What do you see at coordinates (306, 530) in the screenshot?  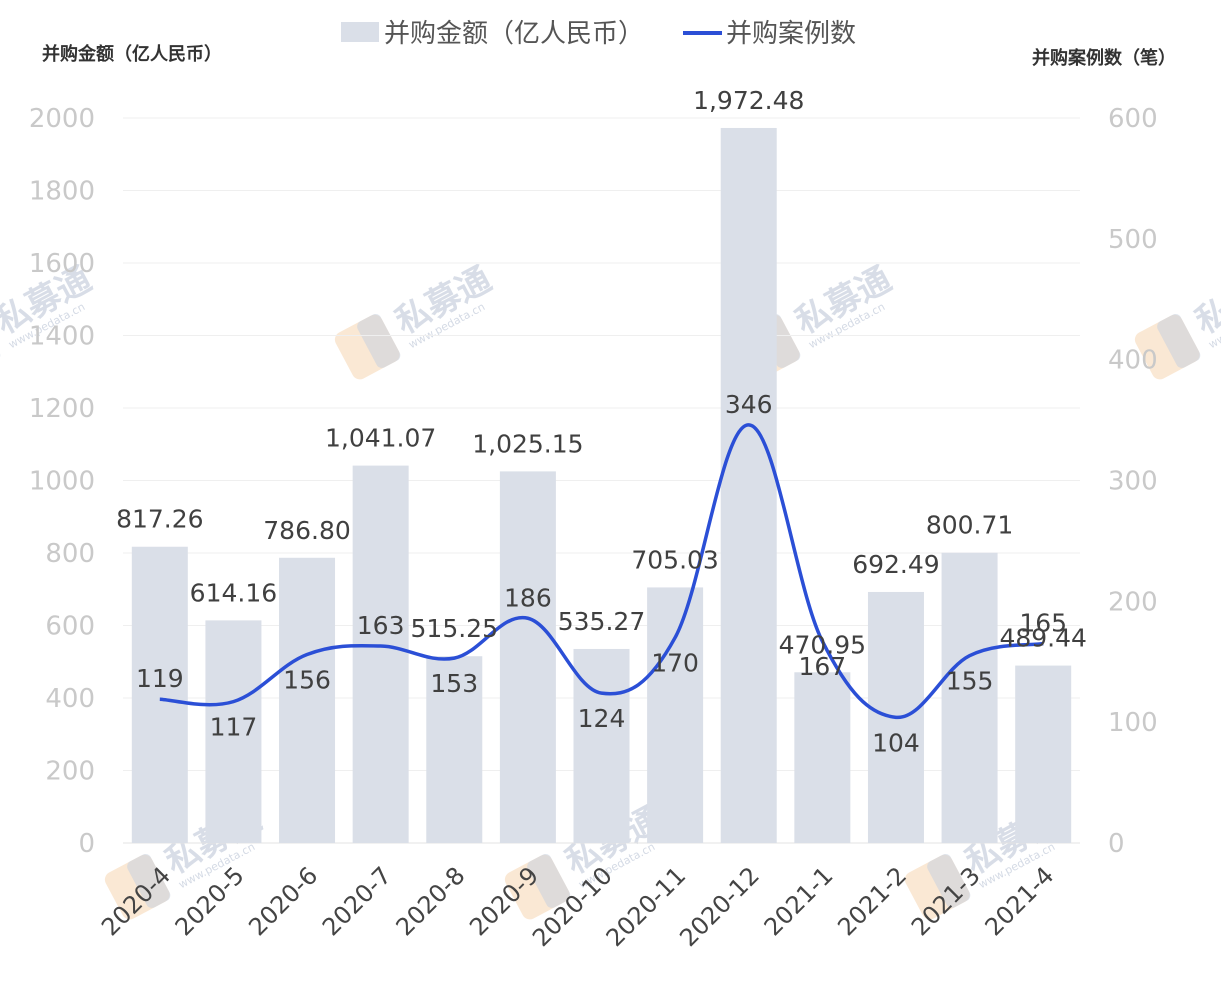 I see `bar-value-label: 786.80` at bounding box center [306, 530].